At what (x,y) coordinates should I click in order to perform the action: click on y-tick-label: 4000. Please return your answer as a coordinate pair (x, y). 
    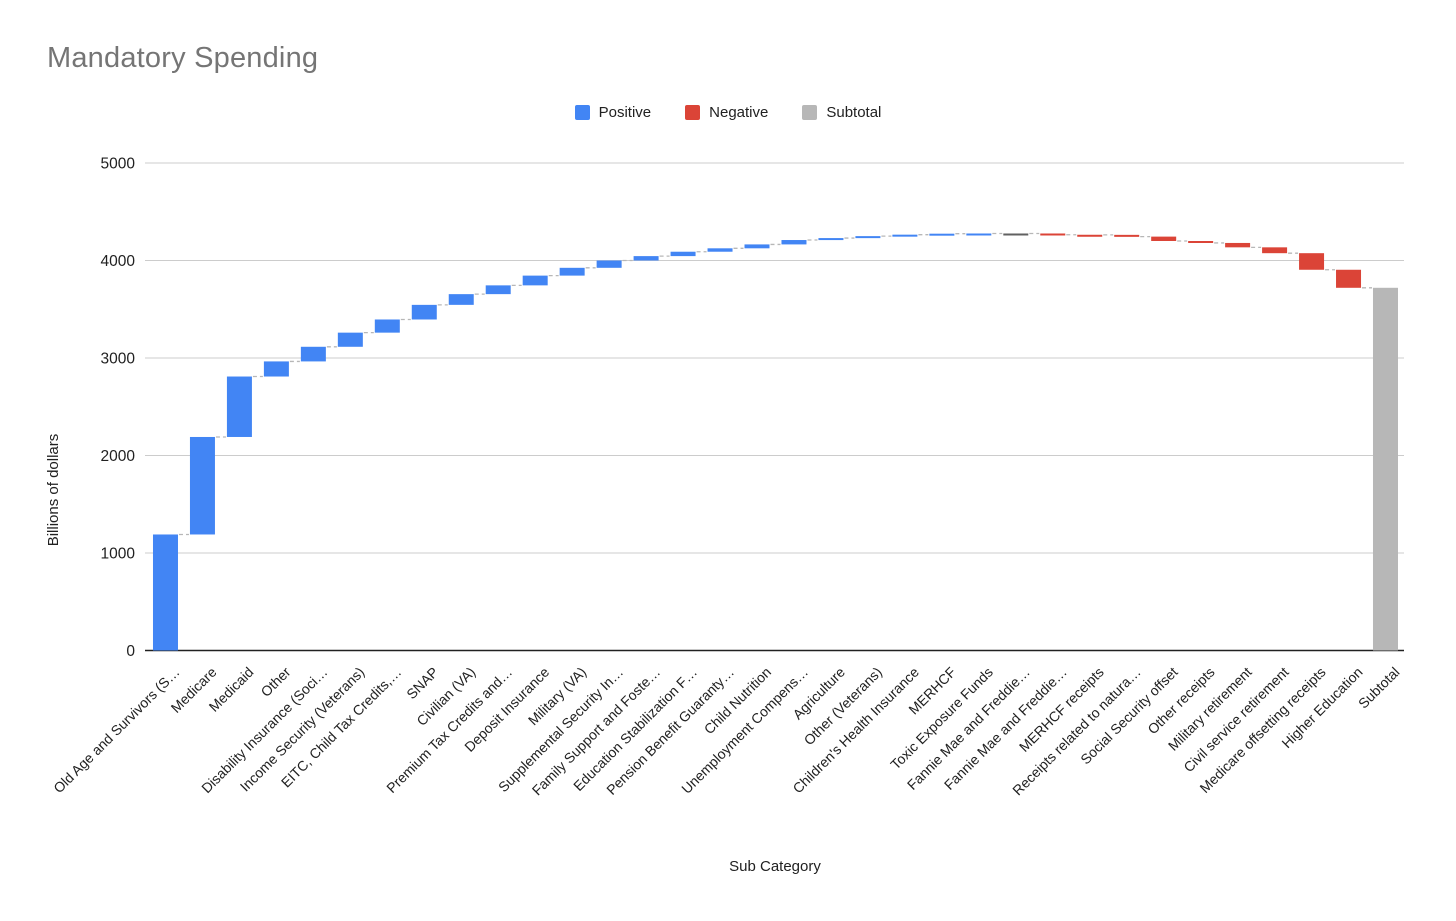
    Looking at the image, I should click on (118, 261).